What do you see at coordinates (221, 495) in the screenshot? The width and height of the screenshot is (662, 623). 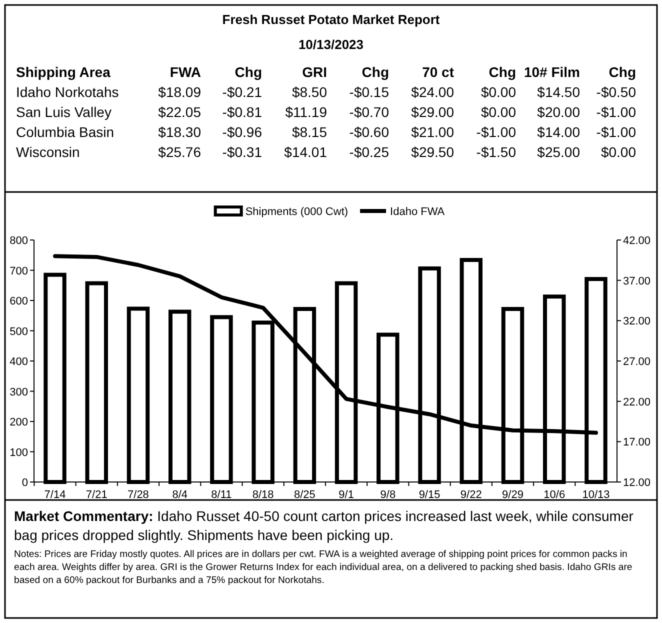 I see `x-tick-label: 8/11` at bounding box center [221, 495].